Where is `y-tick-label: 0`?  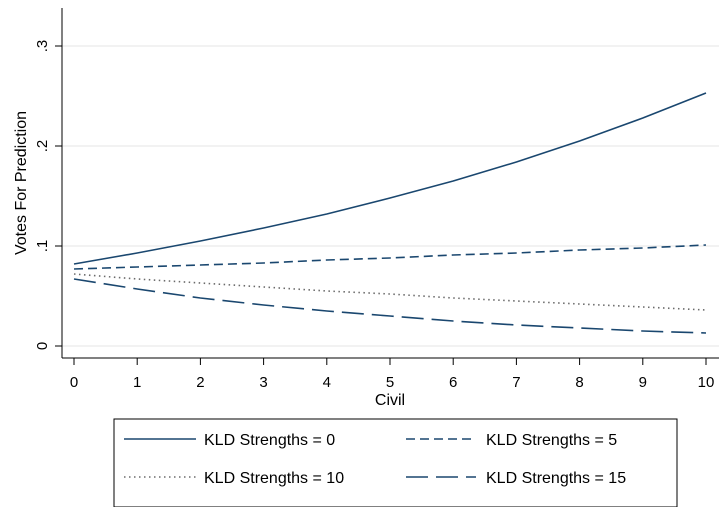 y-tick-label: 0 is located at coordinates (42, 346).